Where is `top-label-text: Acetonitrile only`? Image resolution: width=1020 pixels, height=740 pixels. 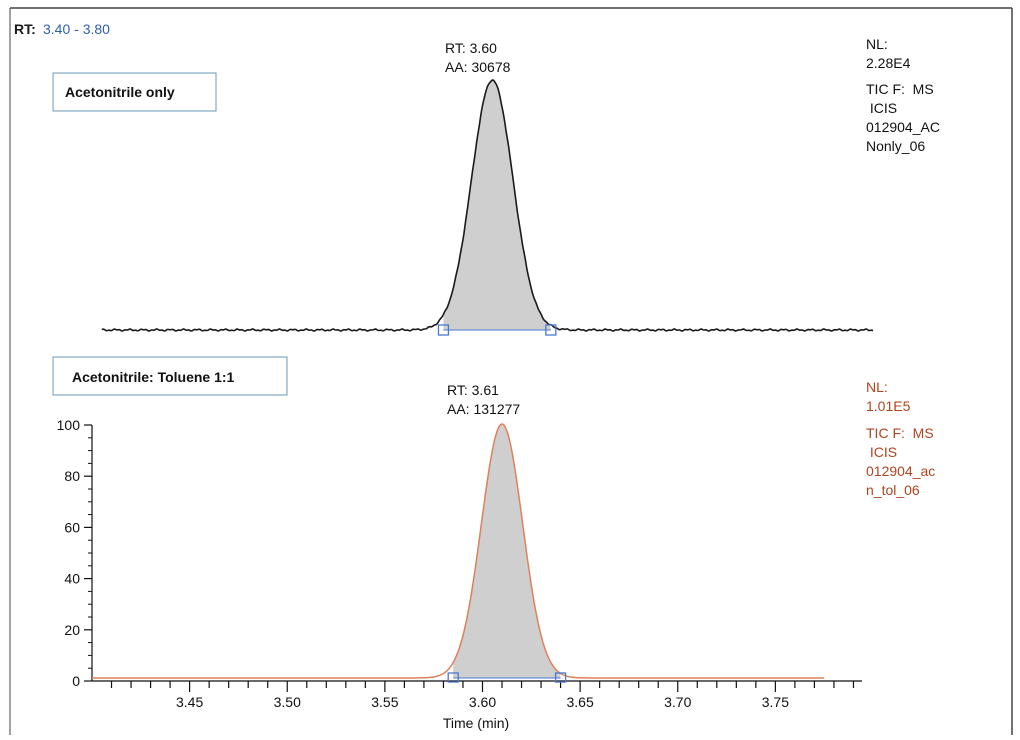 top-label-text: Acetonitrile only is located at coordinates (120, 92).